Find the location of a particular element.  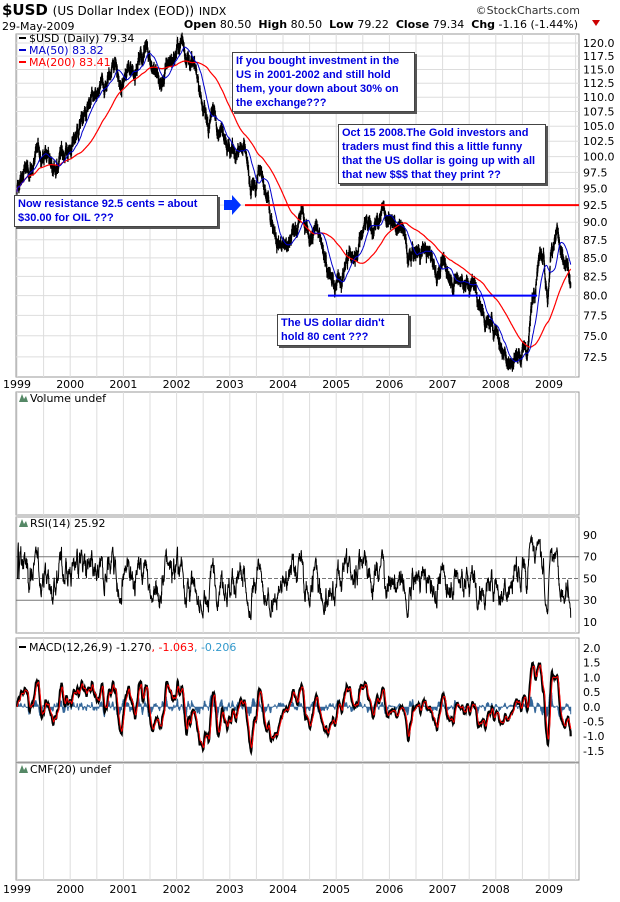

symbol: $USD is located at coordinates (25, 10).